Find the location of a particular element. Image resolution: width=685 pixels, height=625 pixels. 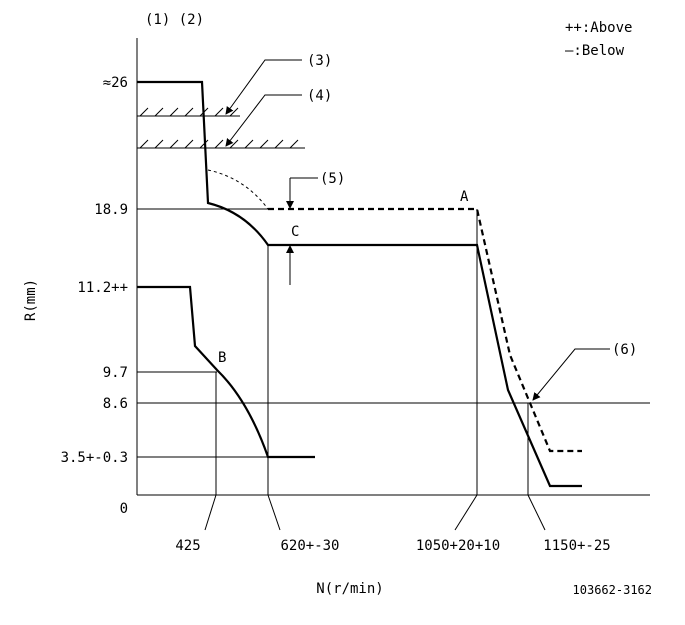

y-tick-label: 9.7 is located at coordinates (115, 373).